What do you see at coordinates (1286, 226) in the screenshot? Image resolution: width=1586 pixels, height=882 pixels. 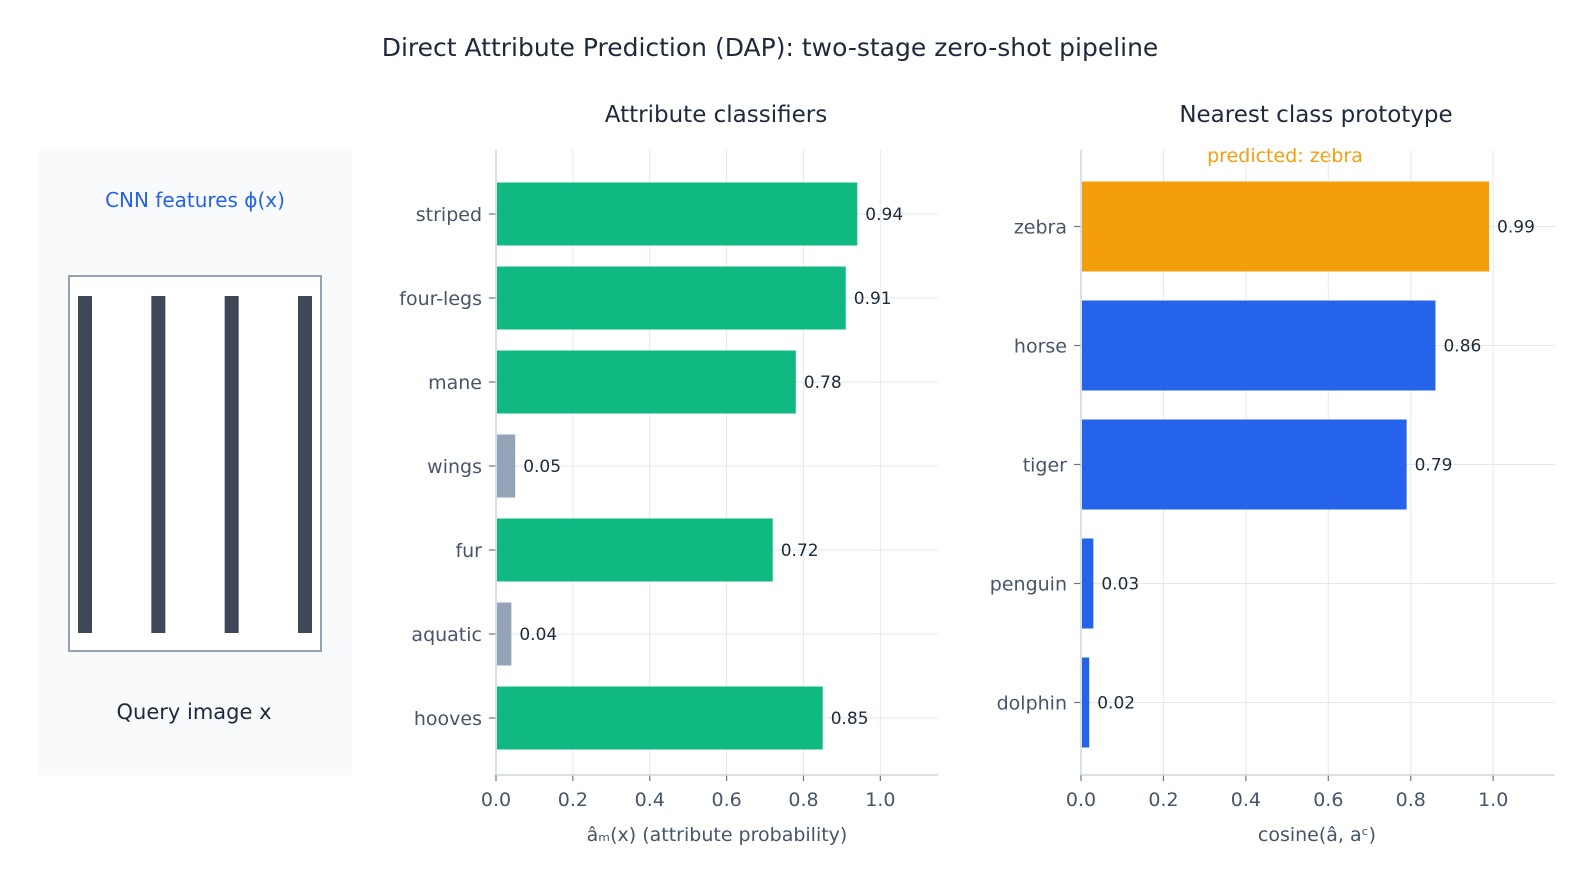 I see `prototype-bar-zebra` at bounding box center [1286, 226].